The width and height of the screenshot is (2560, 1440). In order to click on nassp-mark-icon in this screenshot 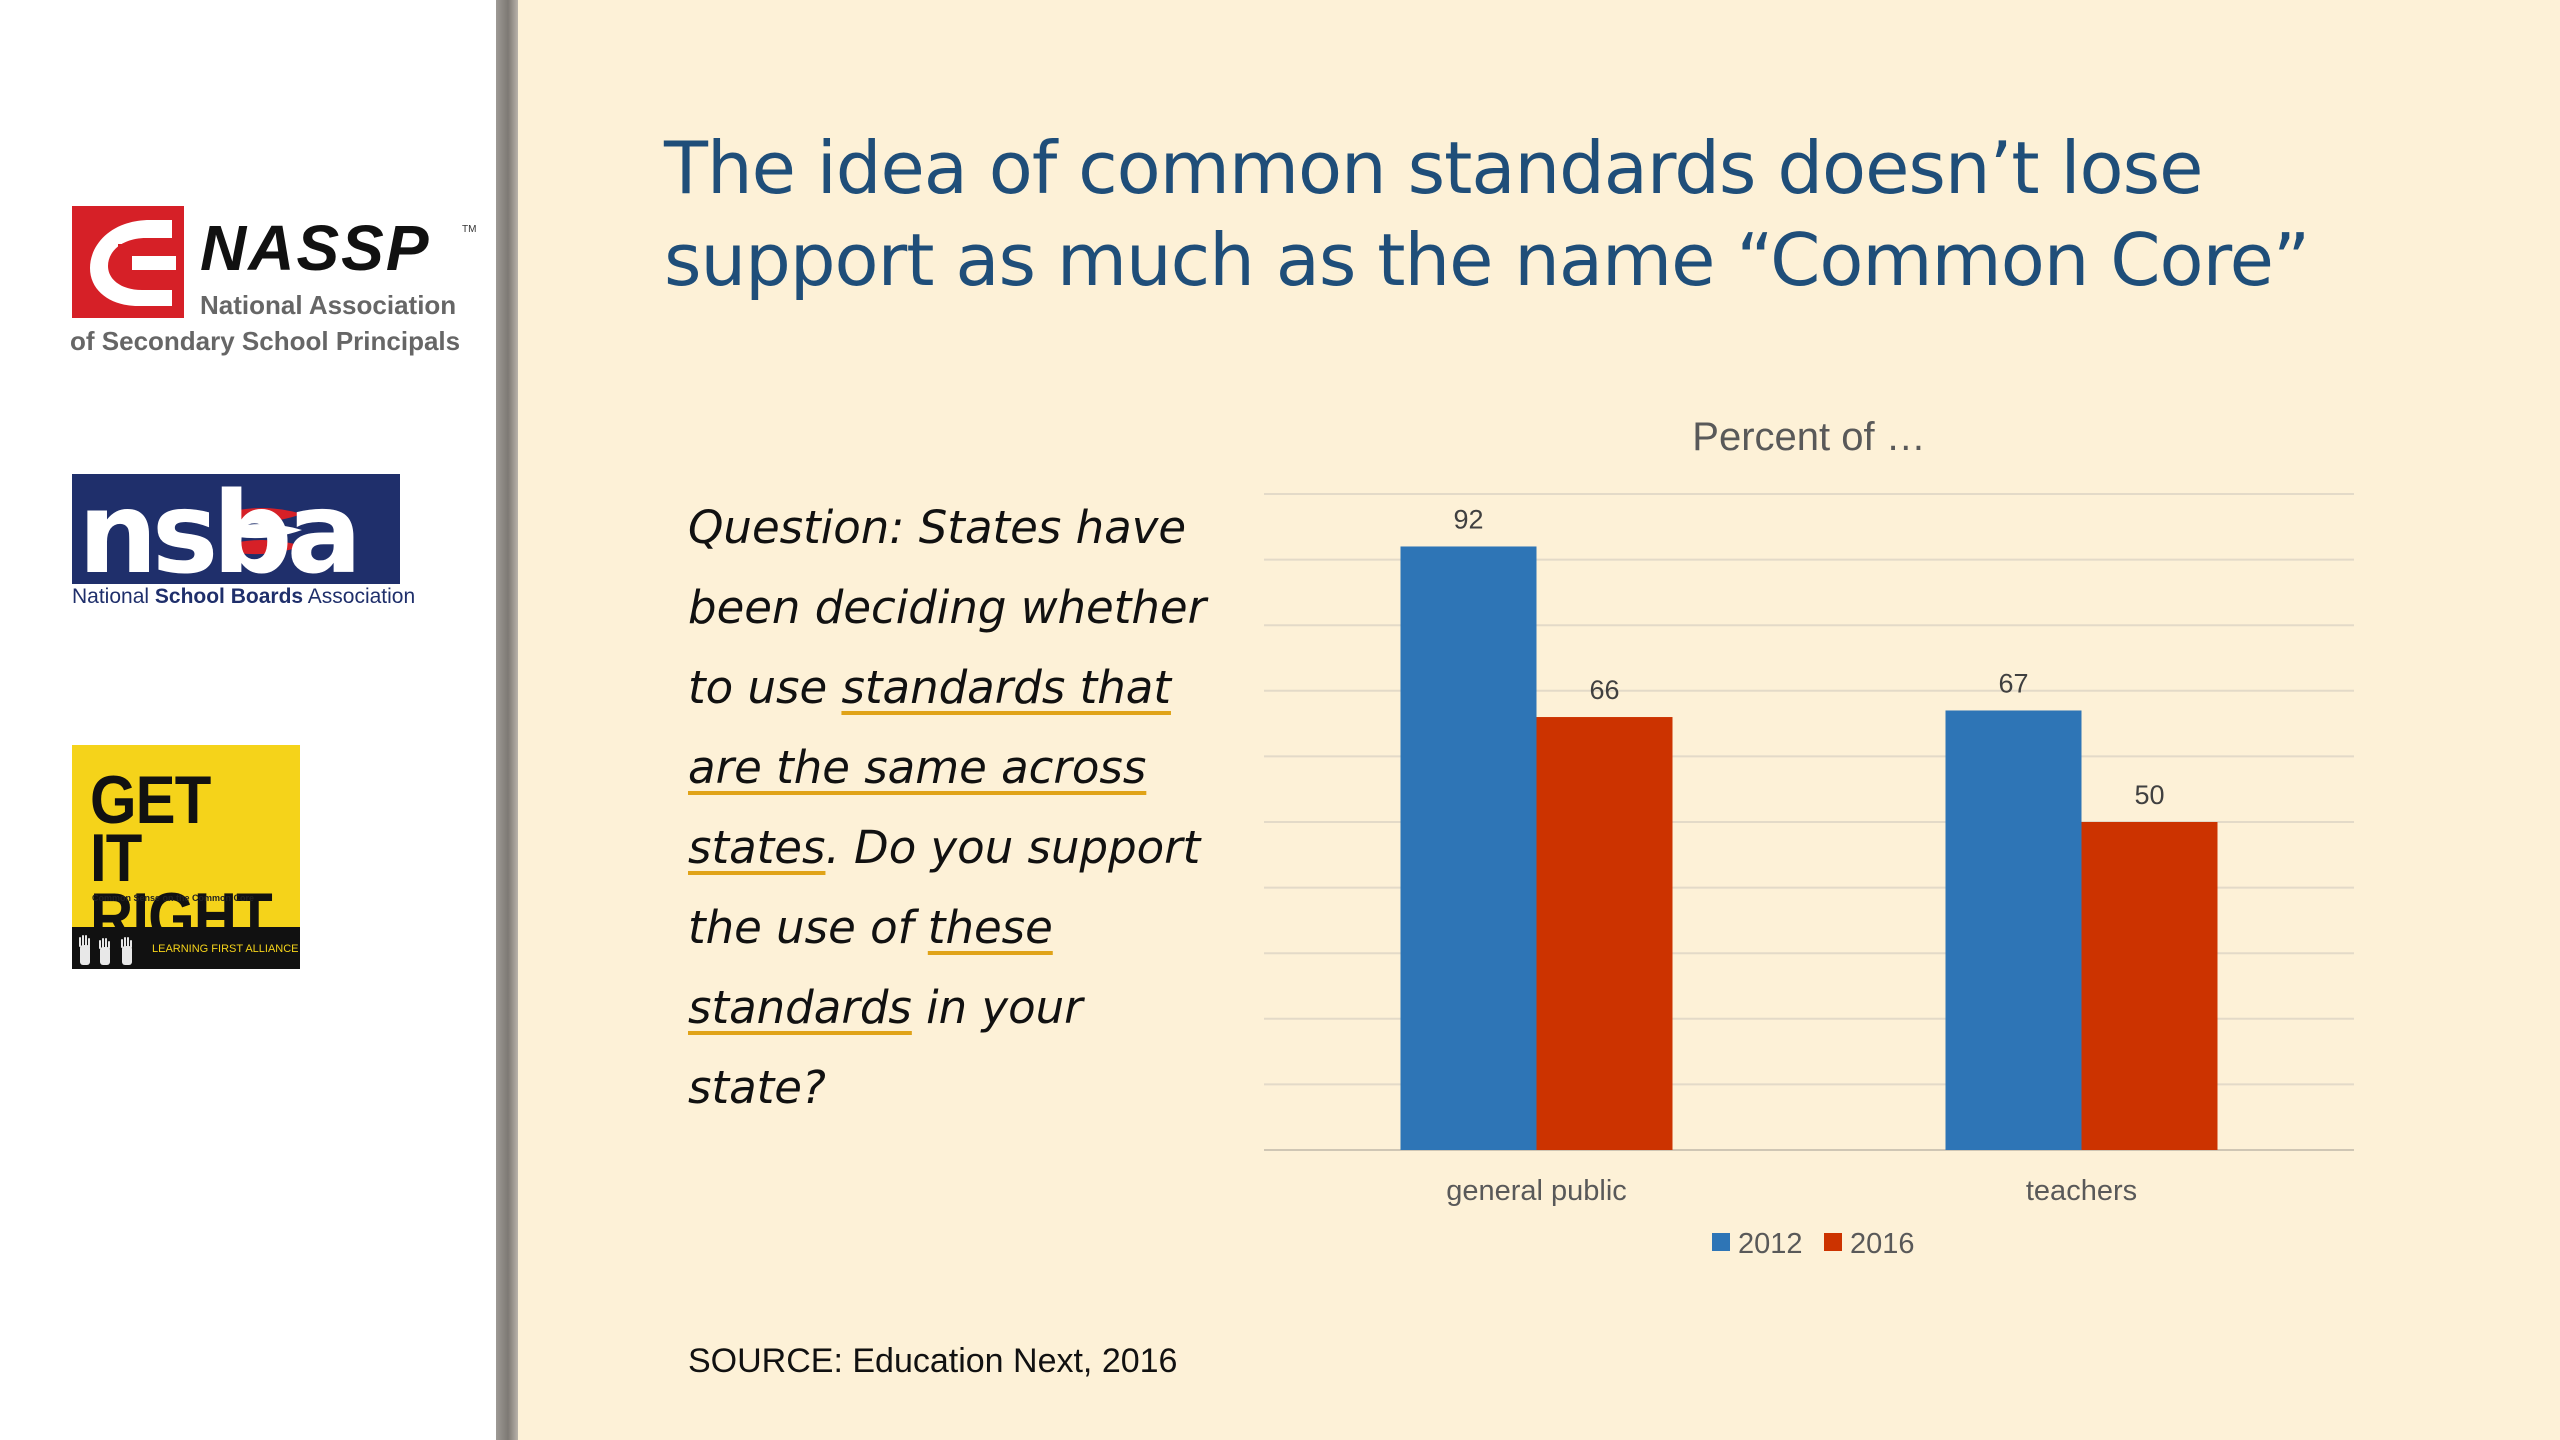, I will do `click(128, 262)`.